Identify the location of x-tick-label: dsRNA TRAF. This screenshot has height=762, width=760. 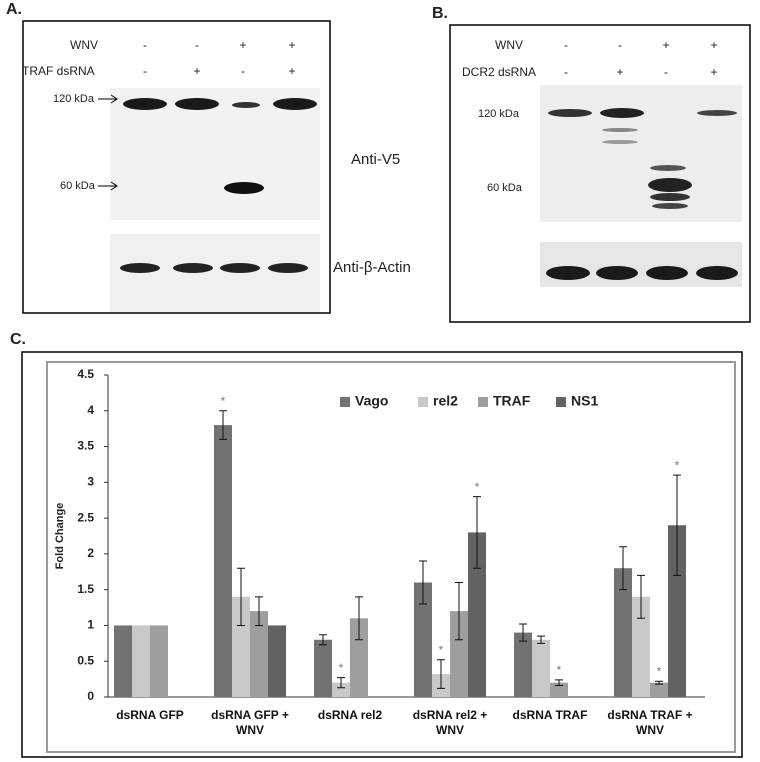
(550, 715).